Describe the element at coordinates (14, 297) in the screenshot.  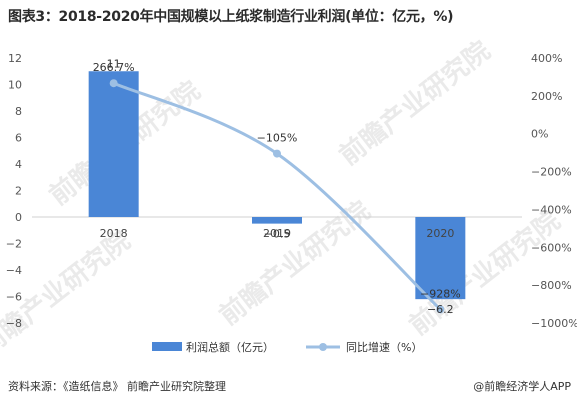
I see `left-axis-tick-label: −6` at that location.